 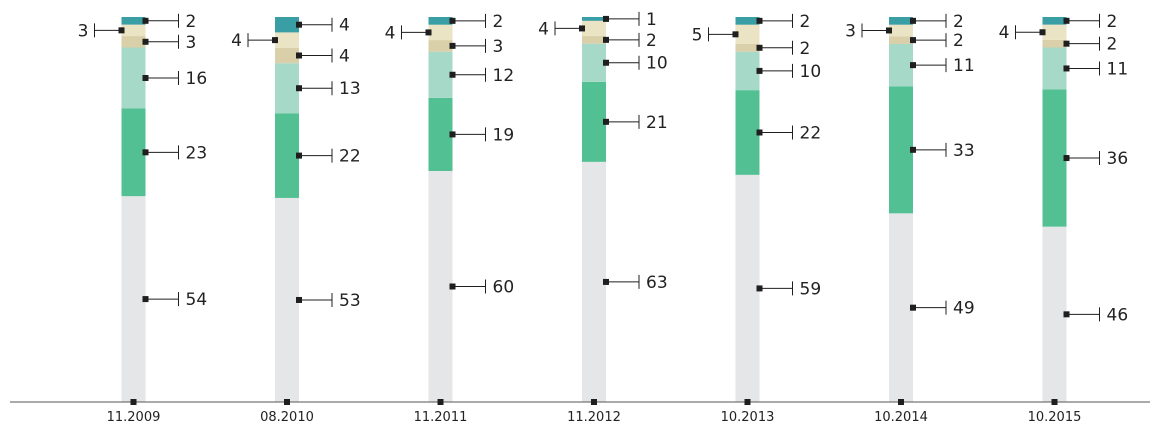 I want to click on data-label: 46, so click(x=1096, y=315).